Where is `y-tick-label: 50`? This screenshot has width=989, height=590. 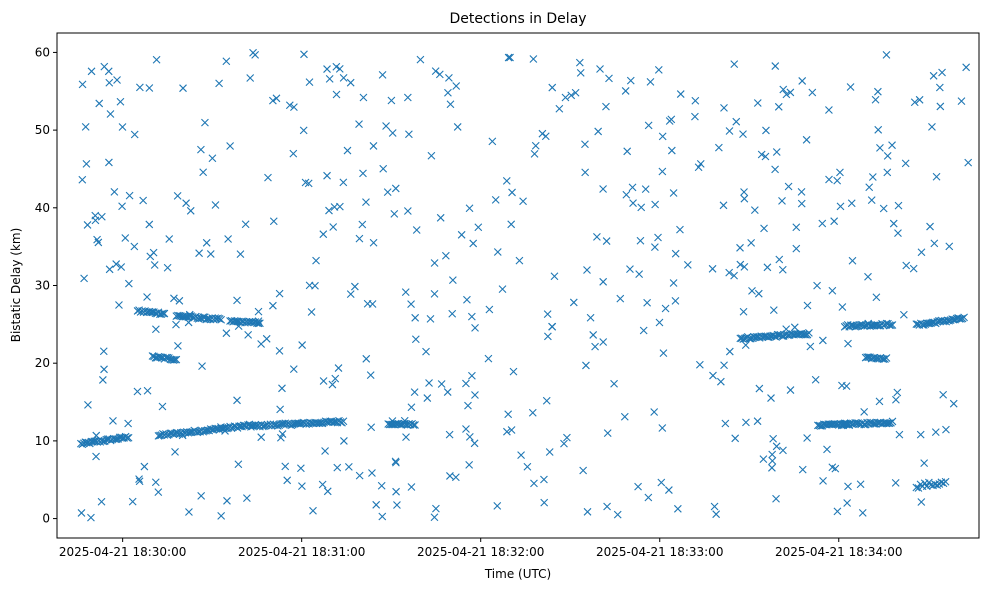
y-tick-label: 50 is located at coordinates (42, 130).